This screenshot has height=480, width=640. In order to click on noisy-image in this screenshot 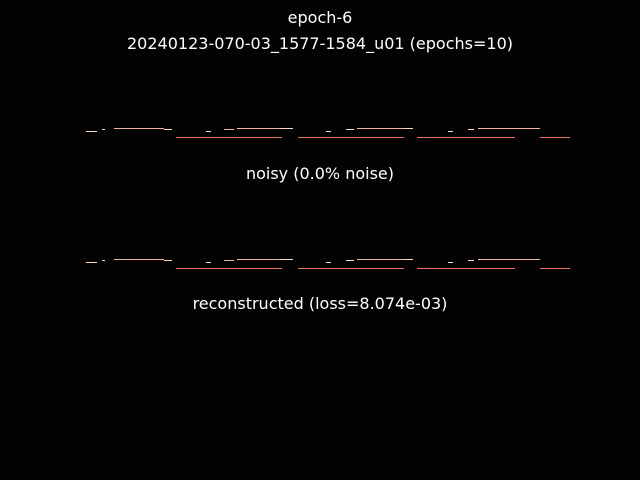, I will do `click(328, 133)`.